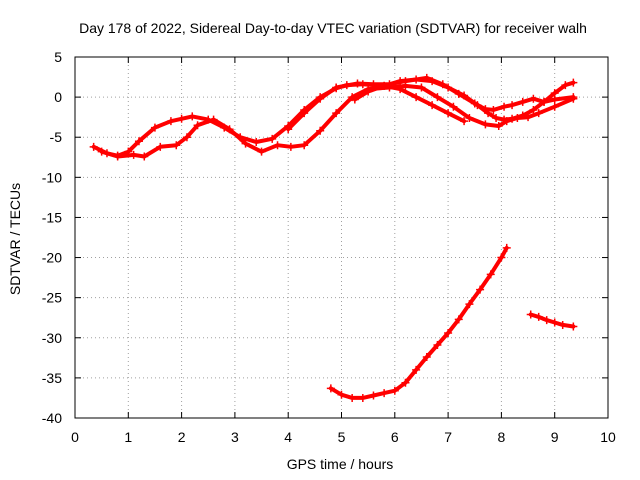  I want to click on y-axis-label: SDTVAR / TECUs, so click(15, 239).